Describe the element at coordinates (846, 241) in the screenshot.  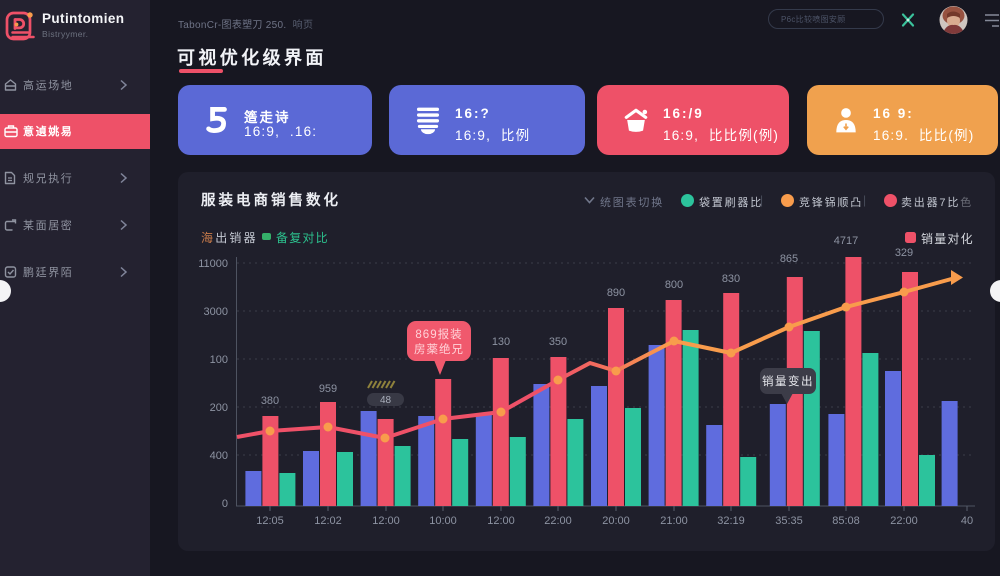
I see `svg-text: 4717` at that location.